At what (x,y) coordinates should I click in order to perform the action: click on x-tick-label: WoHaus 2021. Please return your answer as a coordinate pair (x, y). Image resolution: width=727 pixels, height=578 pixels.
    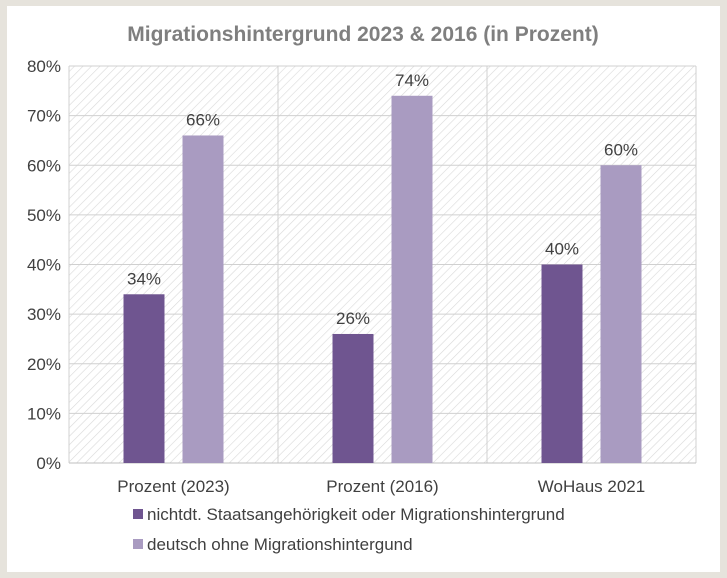
    Looking at the image, I should click on (591, 486).